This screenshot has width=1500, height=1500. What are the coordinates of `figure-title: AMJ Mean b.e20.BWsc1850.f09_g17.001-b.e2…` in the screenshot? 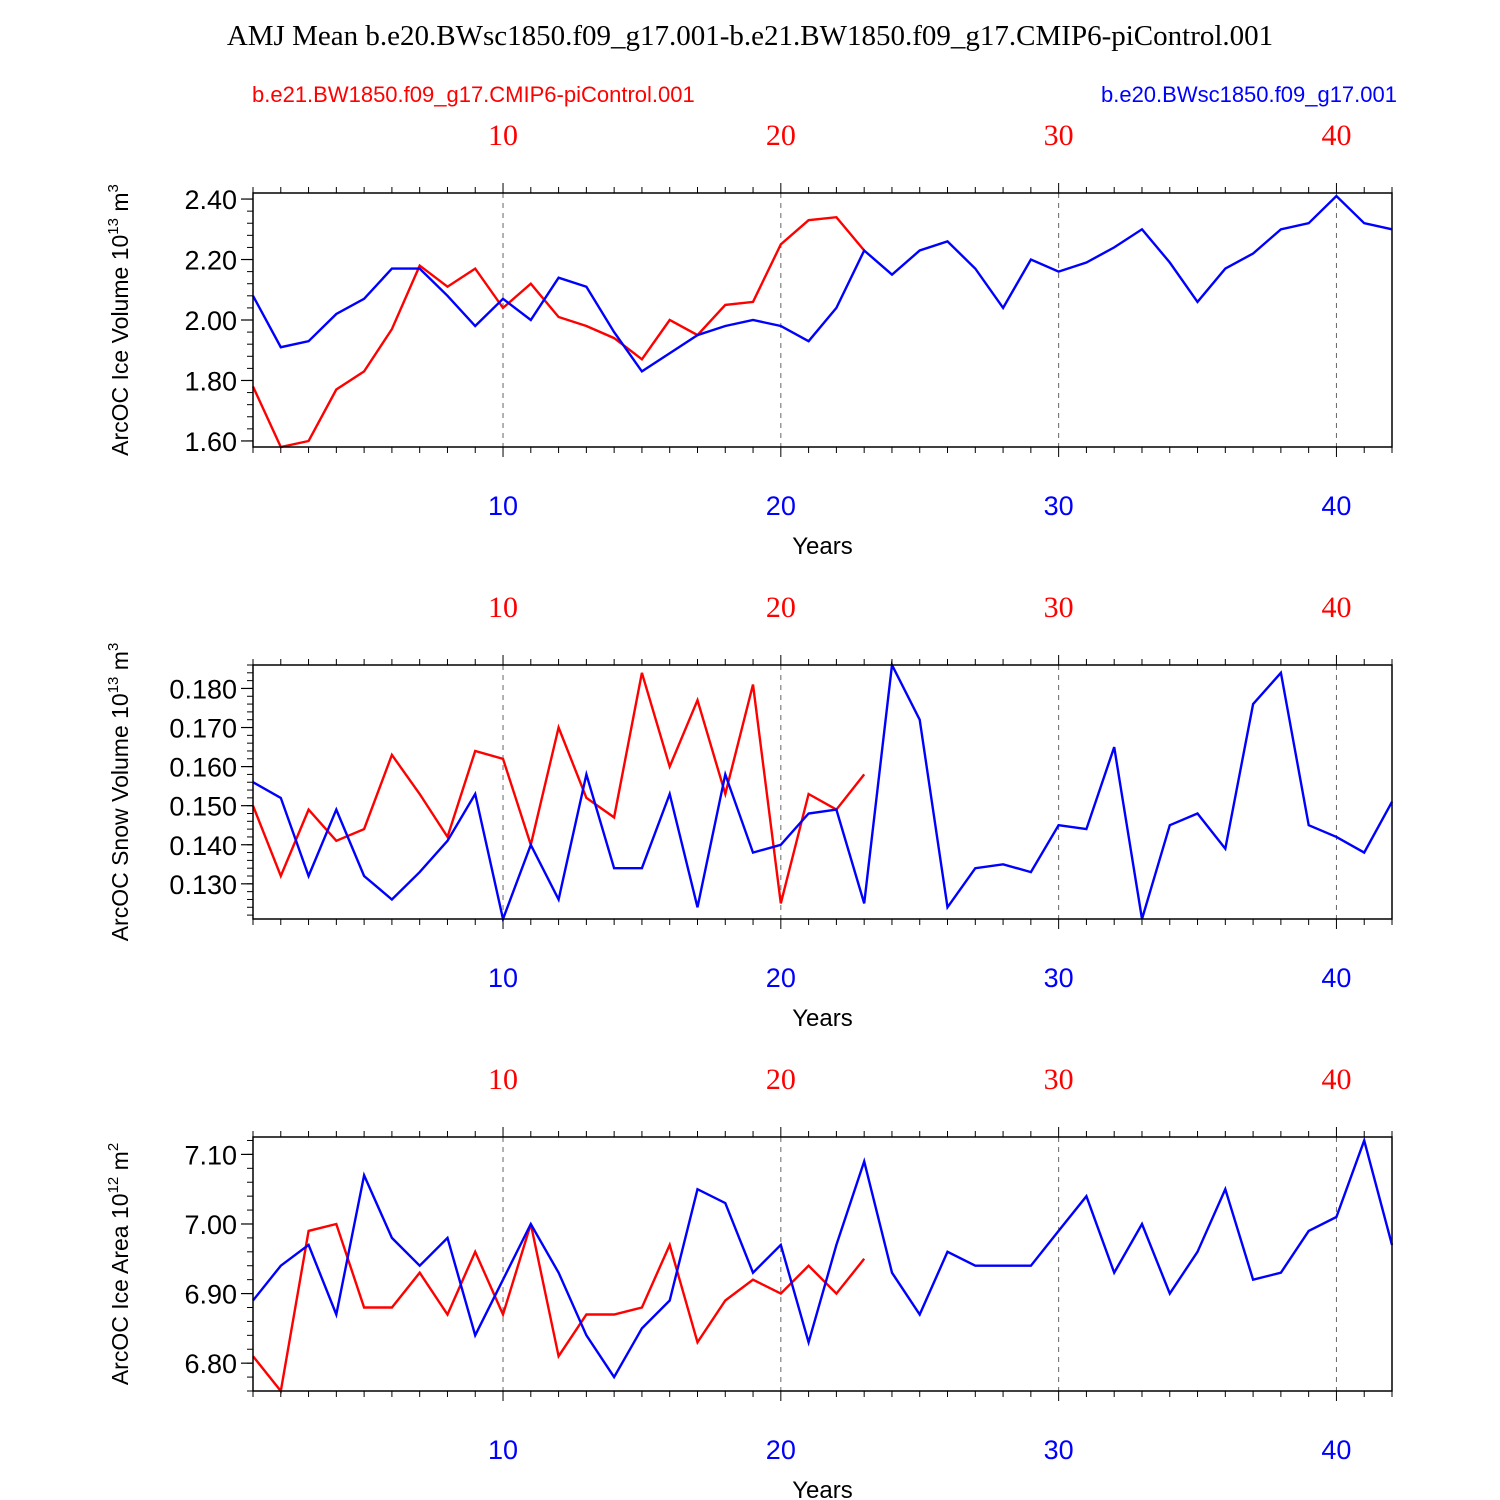 It's located at (750, 36).